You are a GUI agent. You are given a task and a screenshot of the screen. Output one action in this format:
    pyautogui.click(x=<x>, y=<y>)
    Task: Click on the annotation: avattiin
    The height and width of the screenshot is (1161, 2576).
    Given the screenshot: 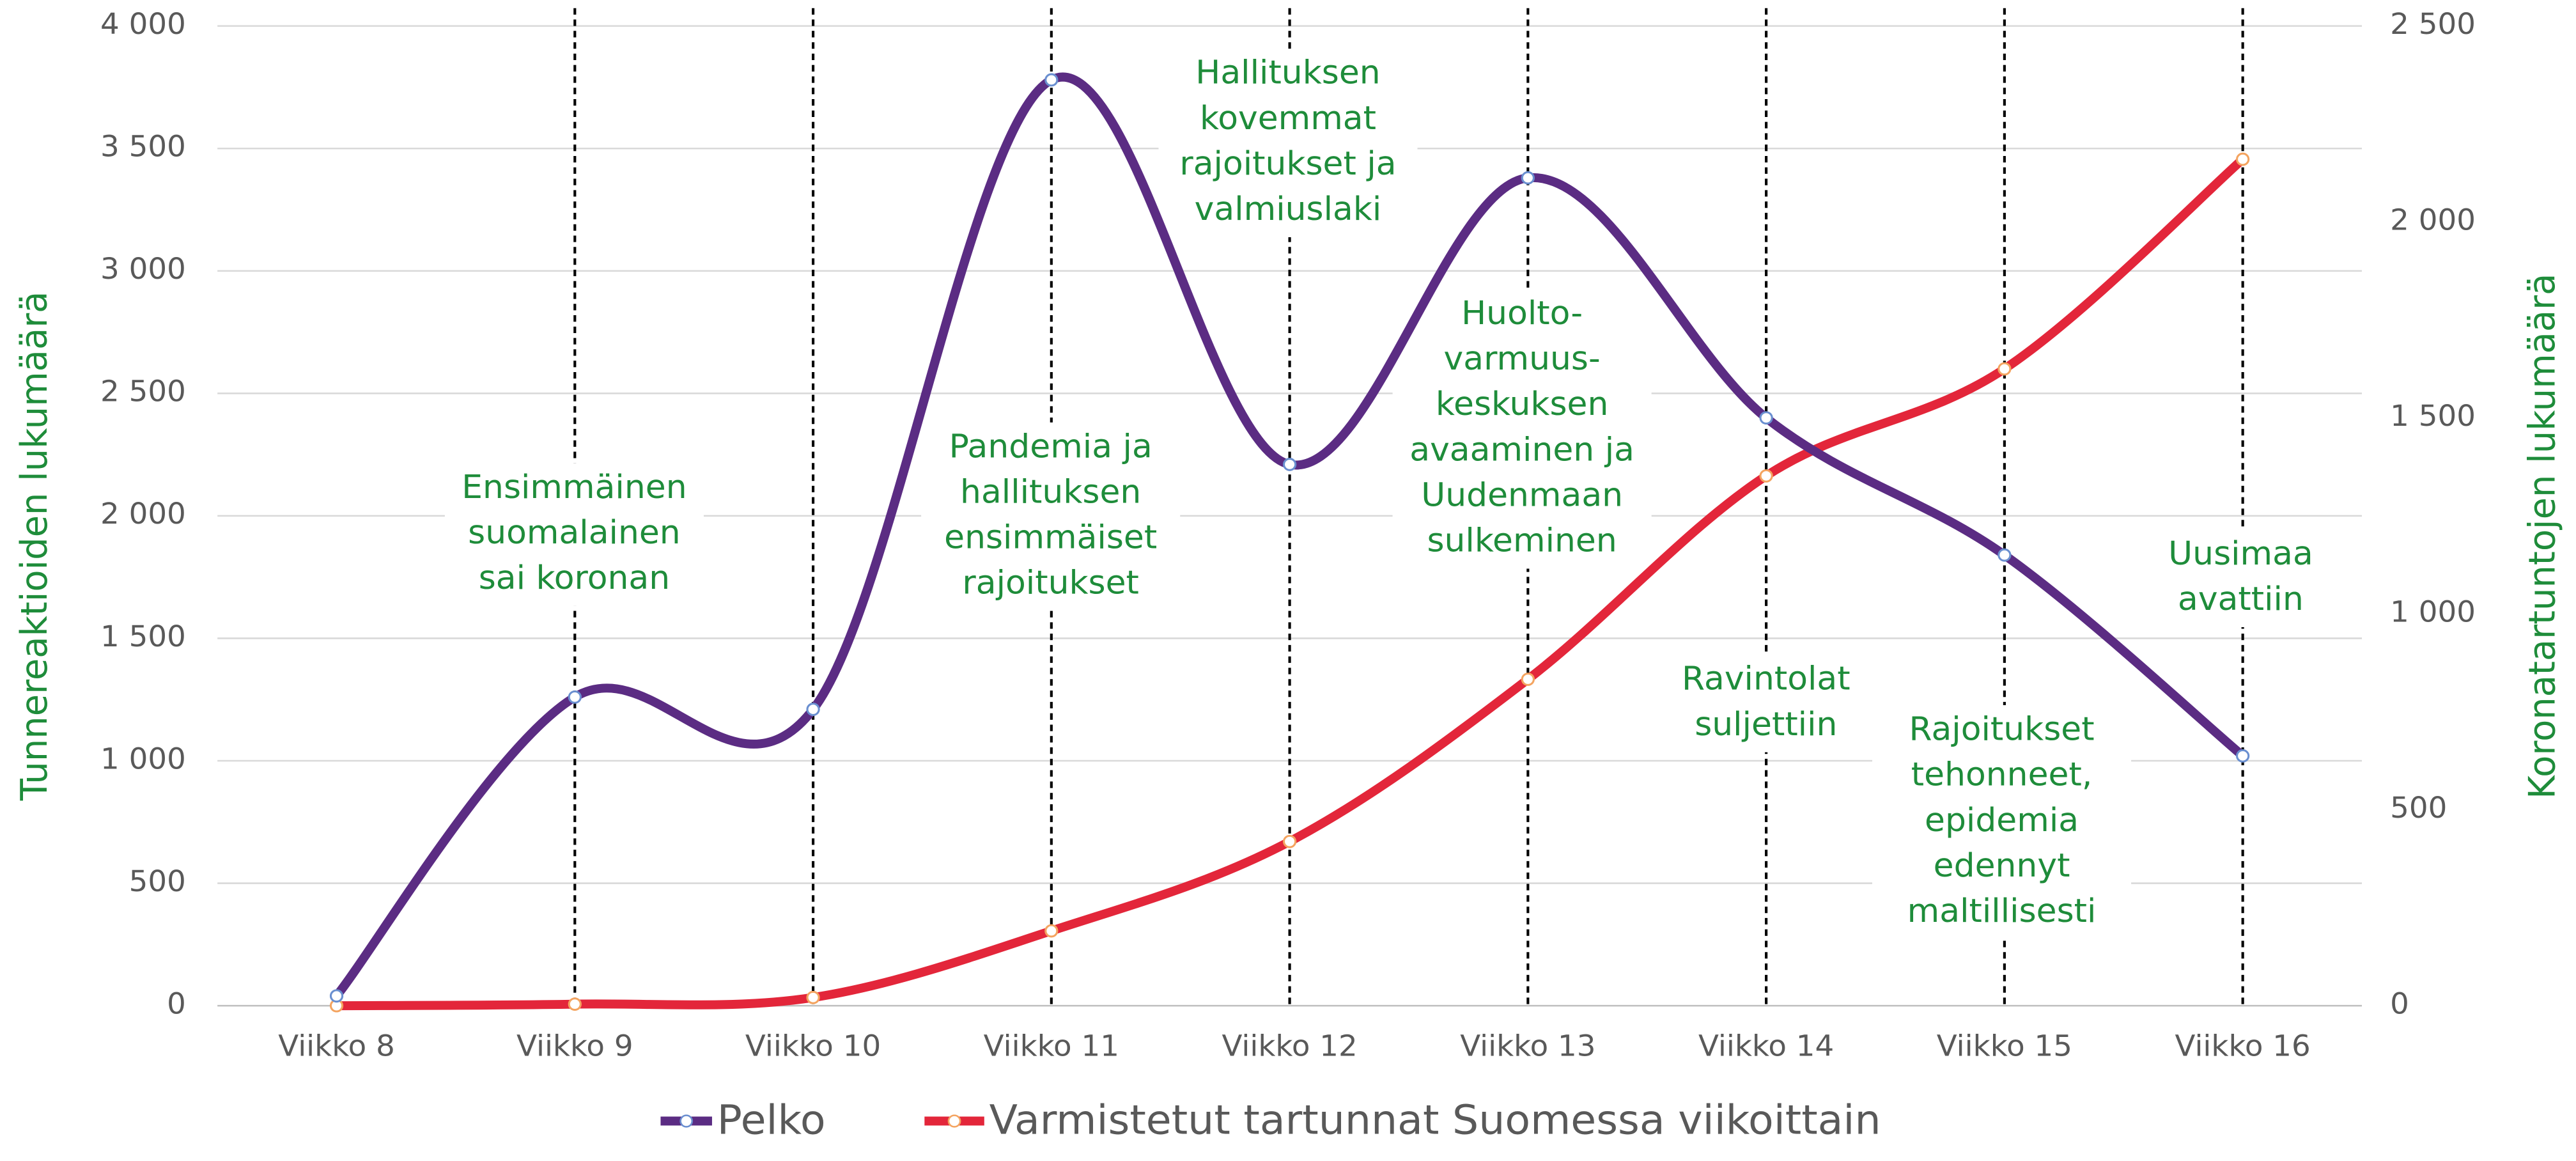 What is the action you would take?
    pyautogui.click(x=2241, y=599)
    